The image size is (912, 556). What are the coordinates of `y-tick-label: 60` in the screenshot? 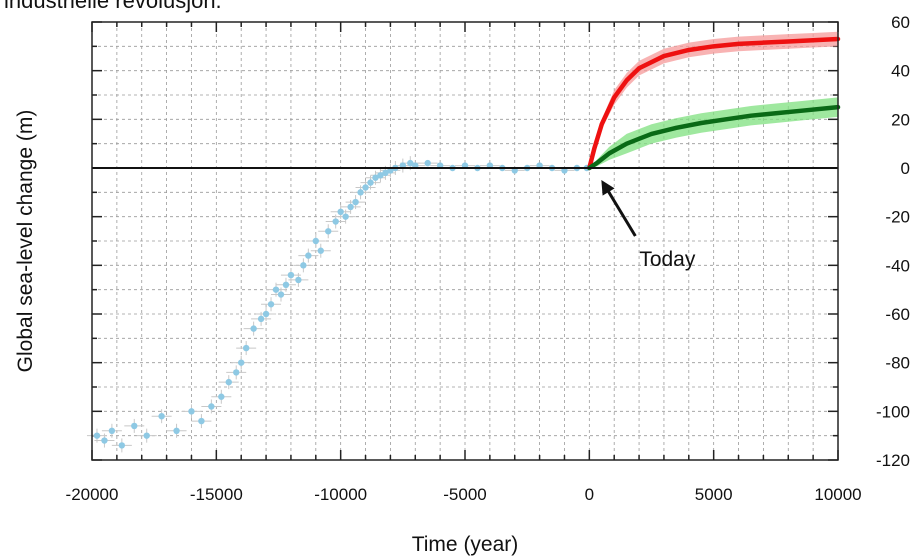 It's located at (900, 22).